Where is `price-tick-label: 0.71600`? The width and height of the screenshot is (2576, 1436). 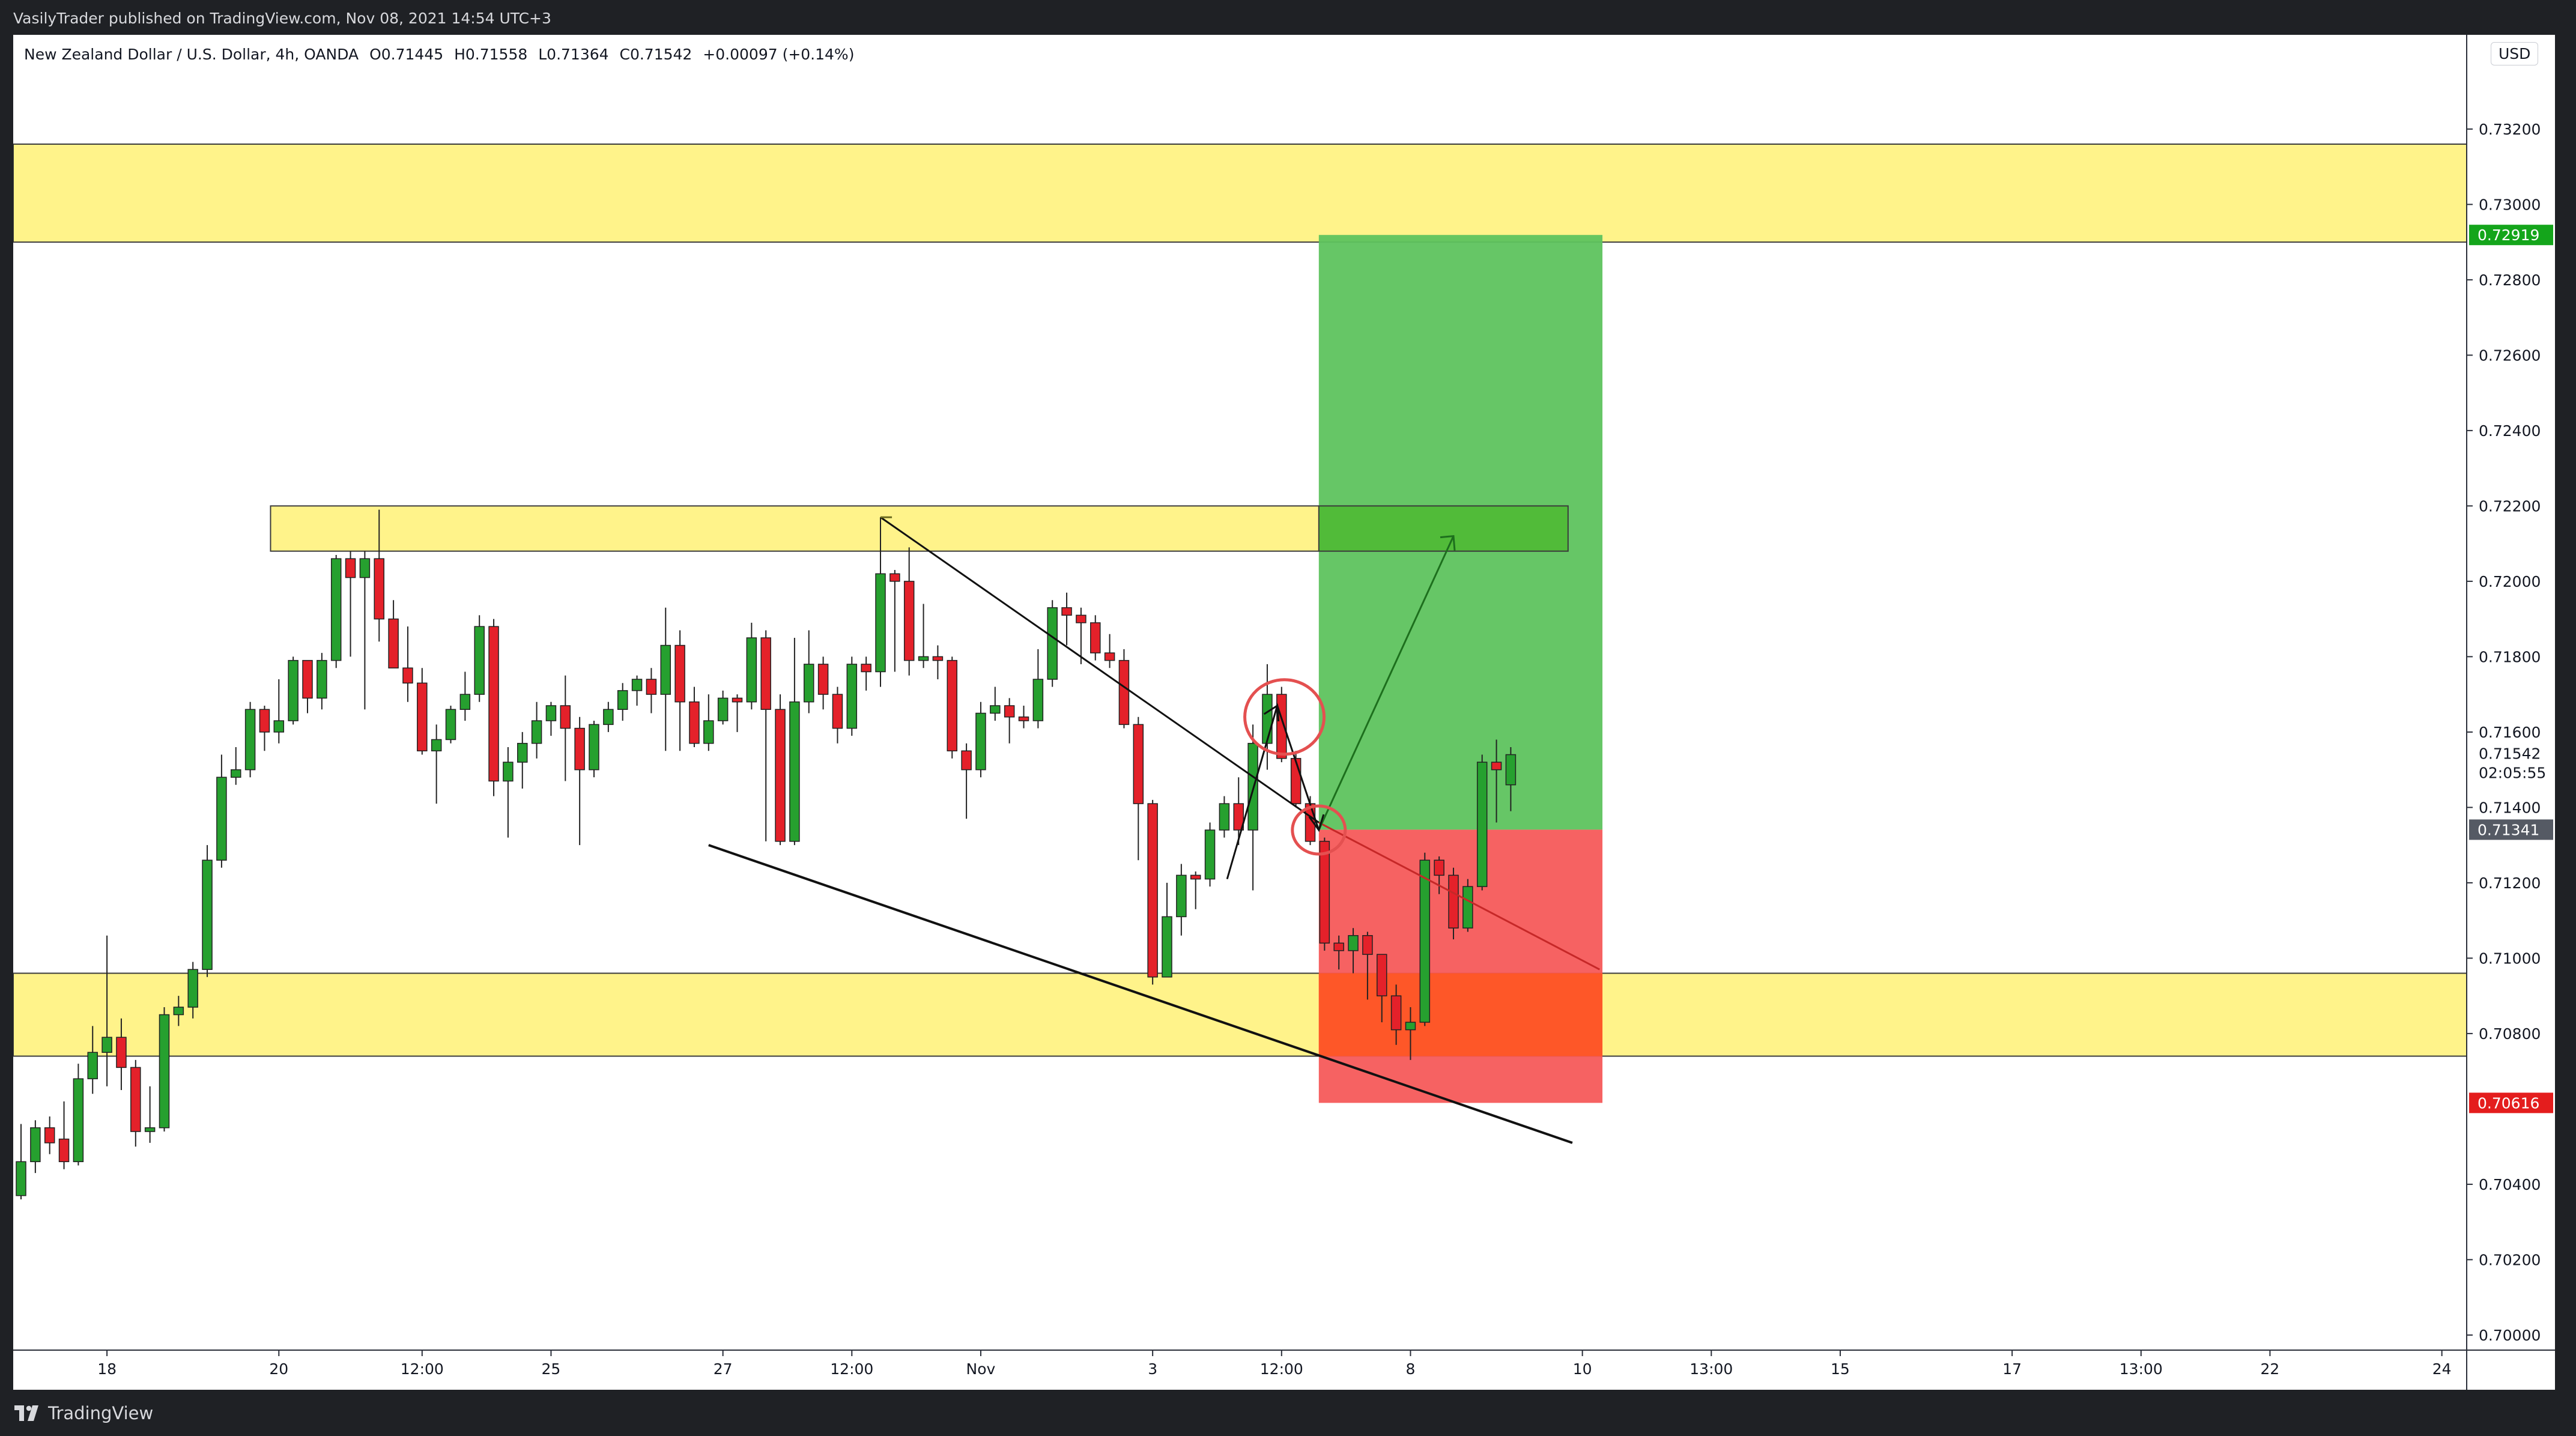 price-tick-label: 0.71600 is located at coordinates (2510, 732).